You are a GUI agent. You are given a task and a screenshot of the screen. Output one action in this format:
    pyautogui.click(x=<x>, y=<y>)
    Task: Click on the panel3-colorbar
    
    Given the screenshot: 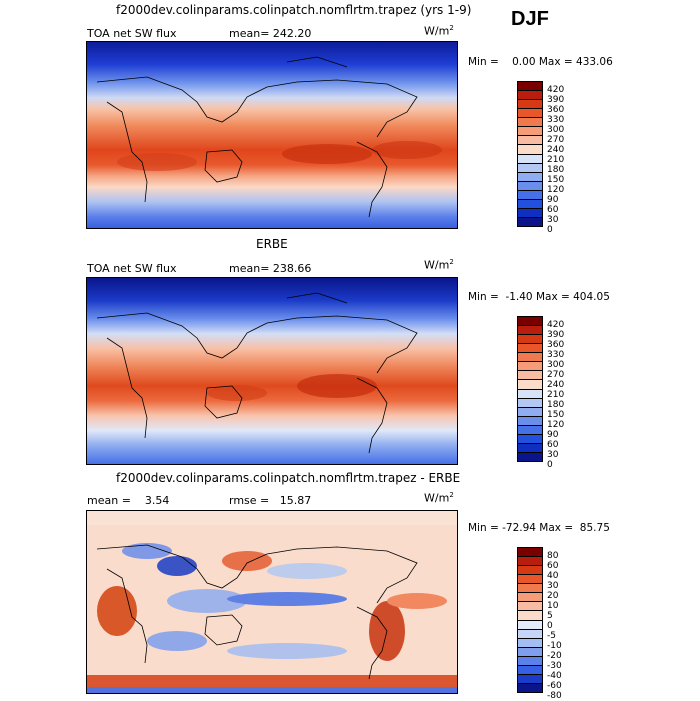 What is the action you would take?
    pyautogui.click(x=530, y=620)
    